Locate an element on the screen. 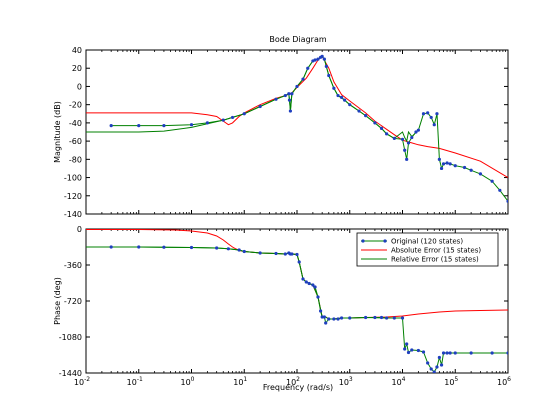 The width and height of the screenshot is (560, 420). xtick-label: 10² is located at coordinates (293, 381).